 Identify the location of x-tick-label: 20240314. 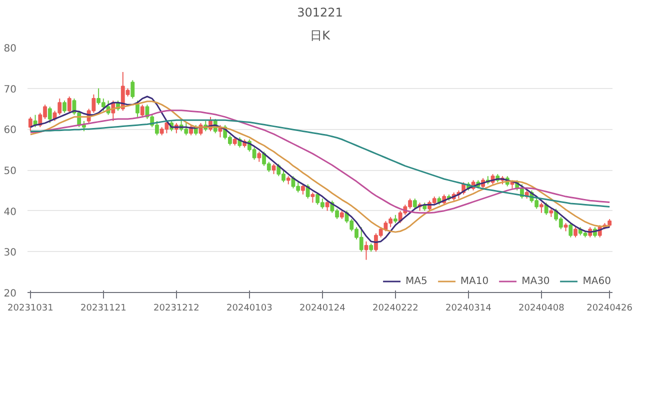
(469, 309).